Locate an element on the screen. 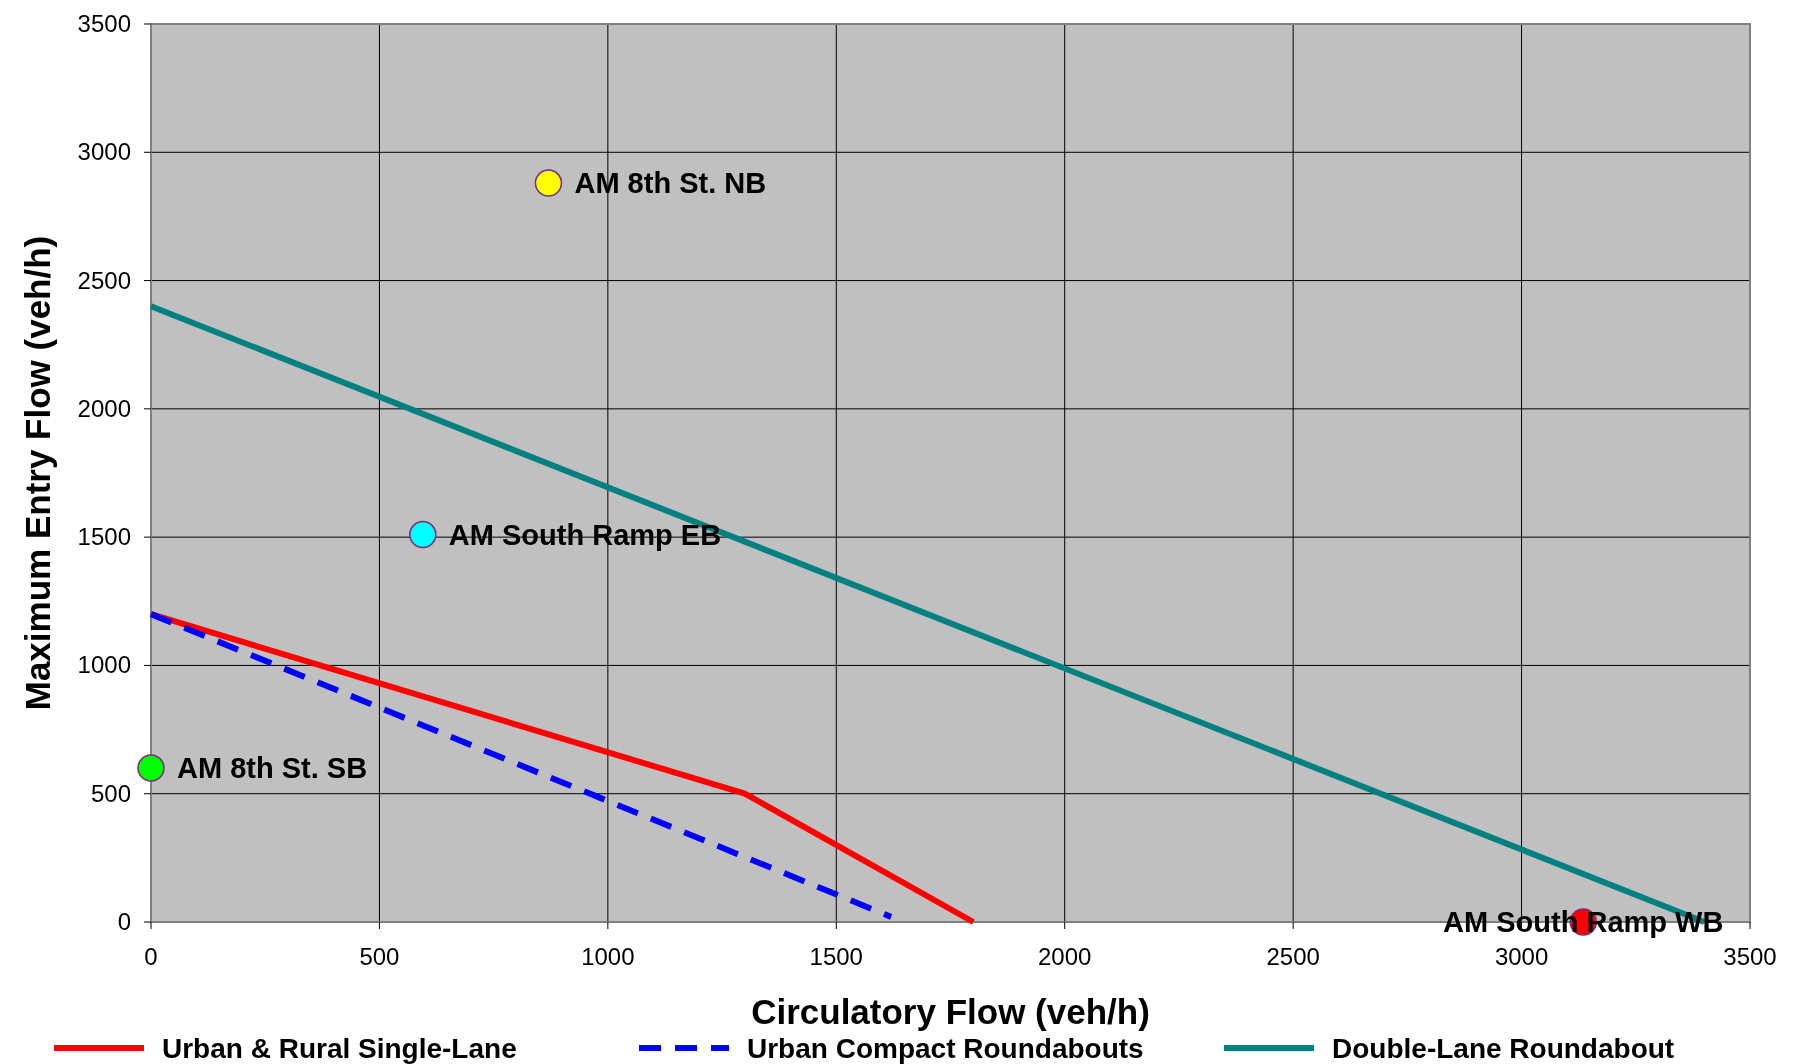 The width and height of the screenshot is (1818, 1064). y-tick-label: 3000 is located at coordinates (104, 152).